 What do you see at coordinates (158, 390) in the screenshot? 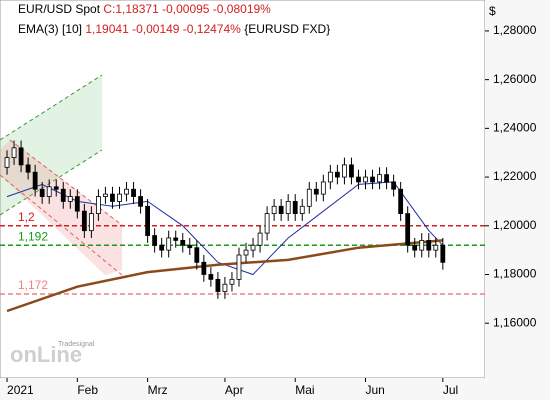
I see `x-tick-label: Mrz` at bounding box center [158, 390].